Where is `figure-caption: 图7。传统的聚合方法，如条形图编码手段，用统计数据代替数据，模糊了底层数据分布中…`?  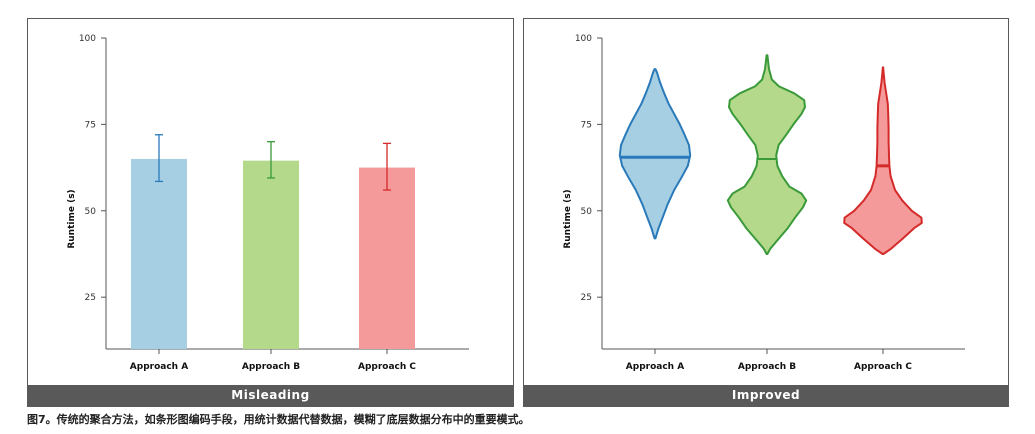
figure-caption: 图7。传统的聚合方法，如条形图编码手段，用统计数据代替数据，模糊了底层数据分布中… is located at coordinates (278, 419).